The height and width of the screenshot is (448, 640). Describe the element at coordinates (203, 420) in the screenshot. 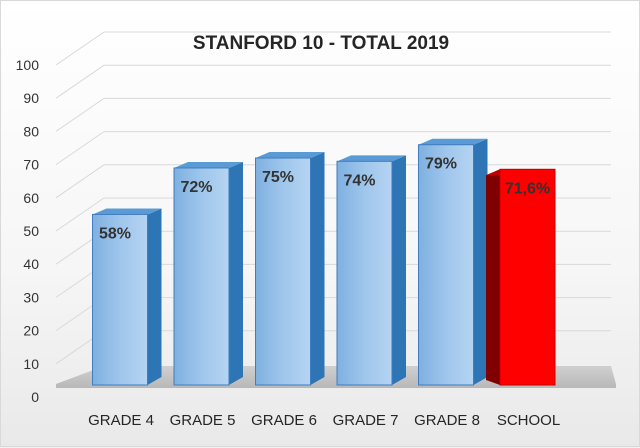

I see `x-category-label: GRADE 5` at that location.